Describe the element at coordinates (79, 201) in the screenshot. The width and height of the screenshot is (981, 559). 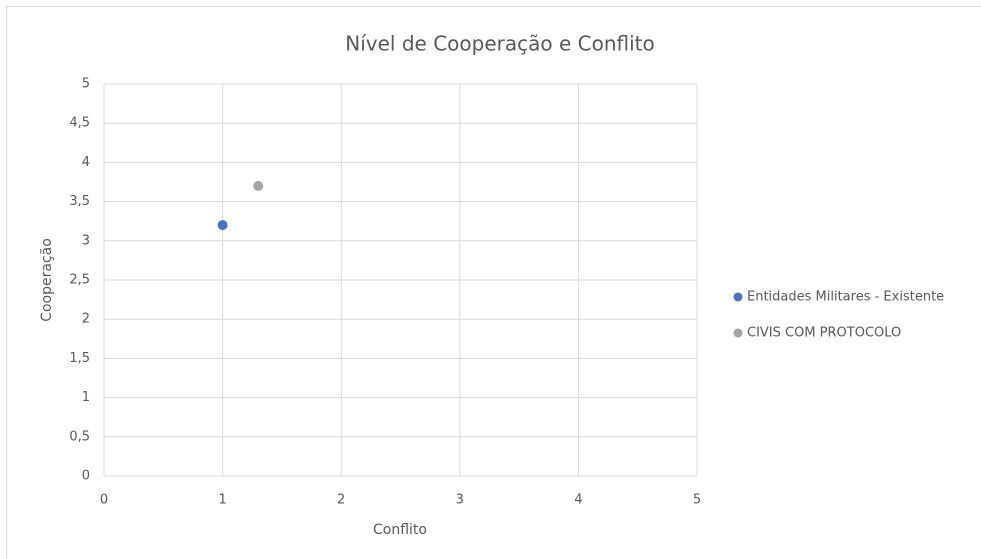
I see `y-tick-label: 3,5` at that location.